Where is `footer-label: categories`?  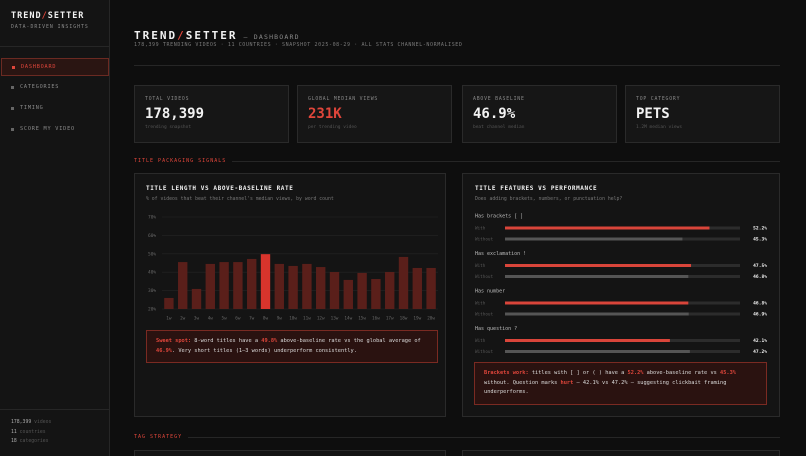 footer-label: categories is located at coordinates (34, 441).